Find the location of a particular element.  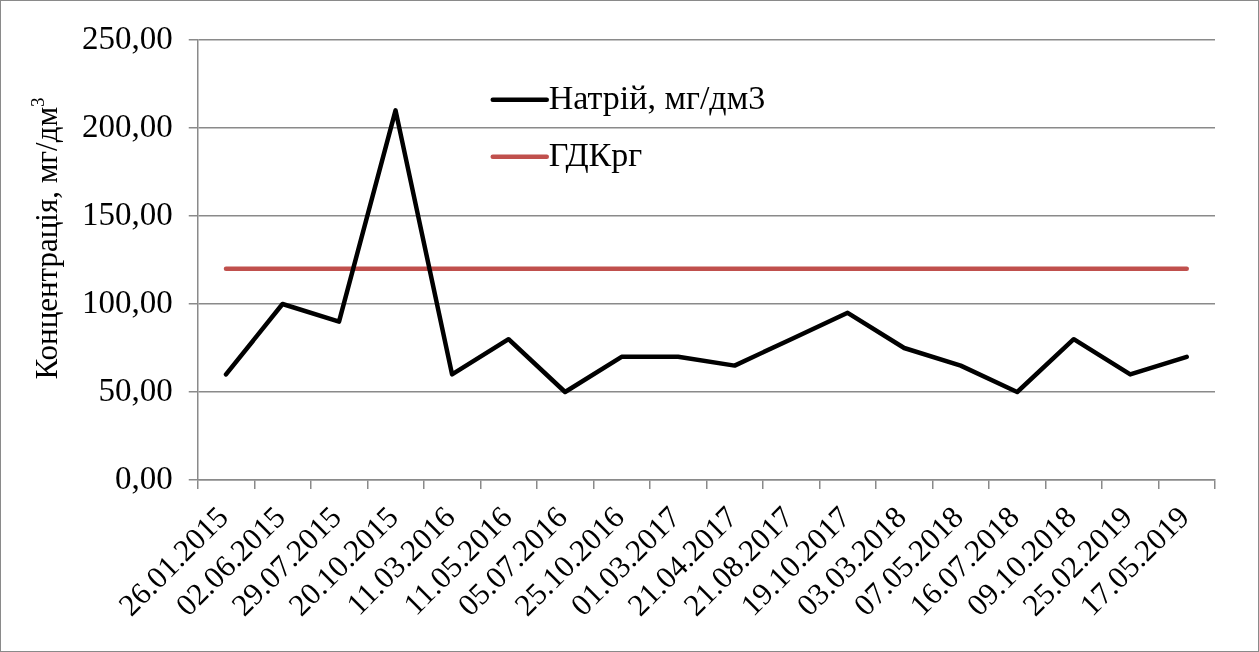

y-tick-label: 250,00 is located at coordinates (127, 37).